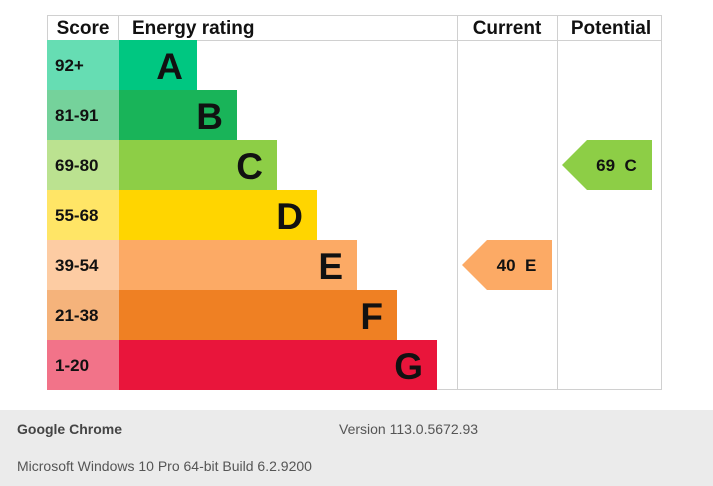 Image resolution: width=713 pixels, height=486 pixels. I want to click on score-label-g: 1-20, so click(72, 365).